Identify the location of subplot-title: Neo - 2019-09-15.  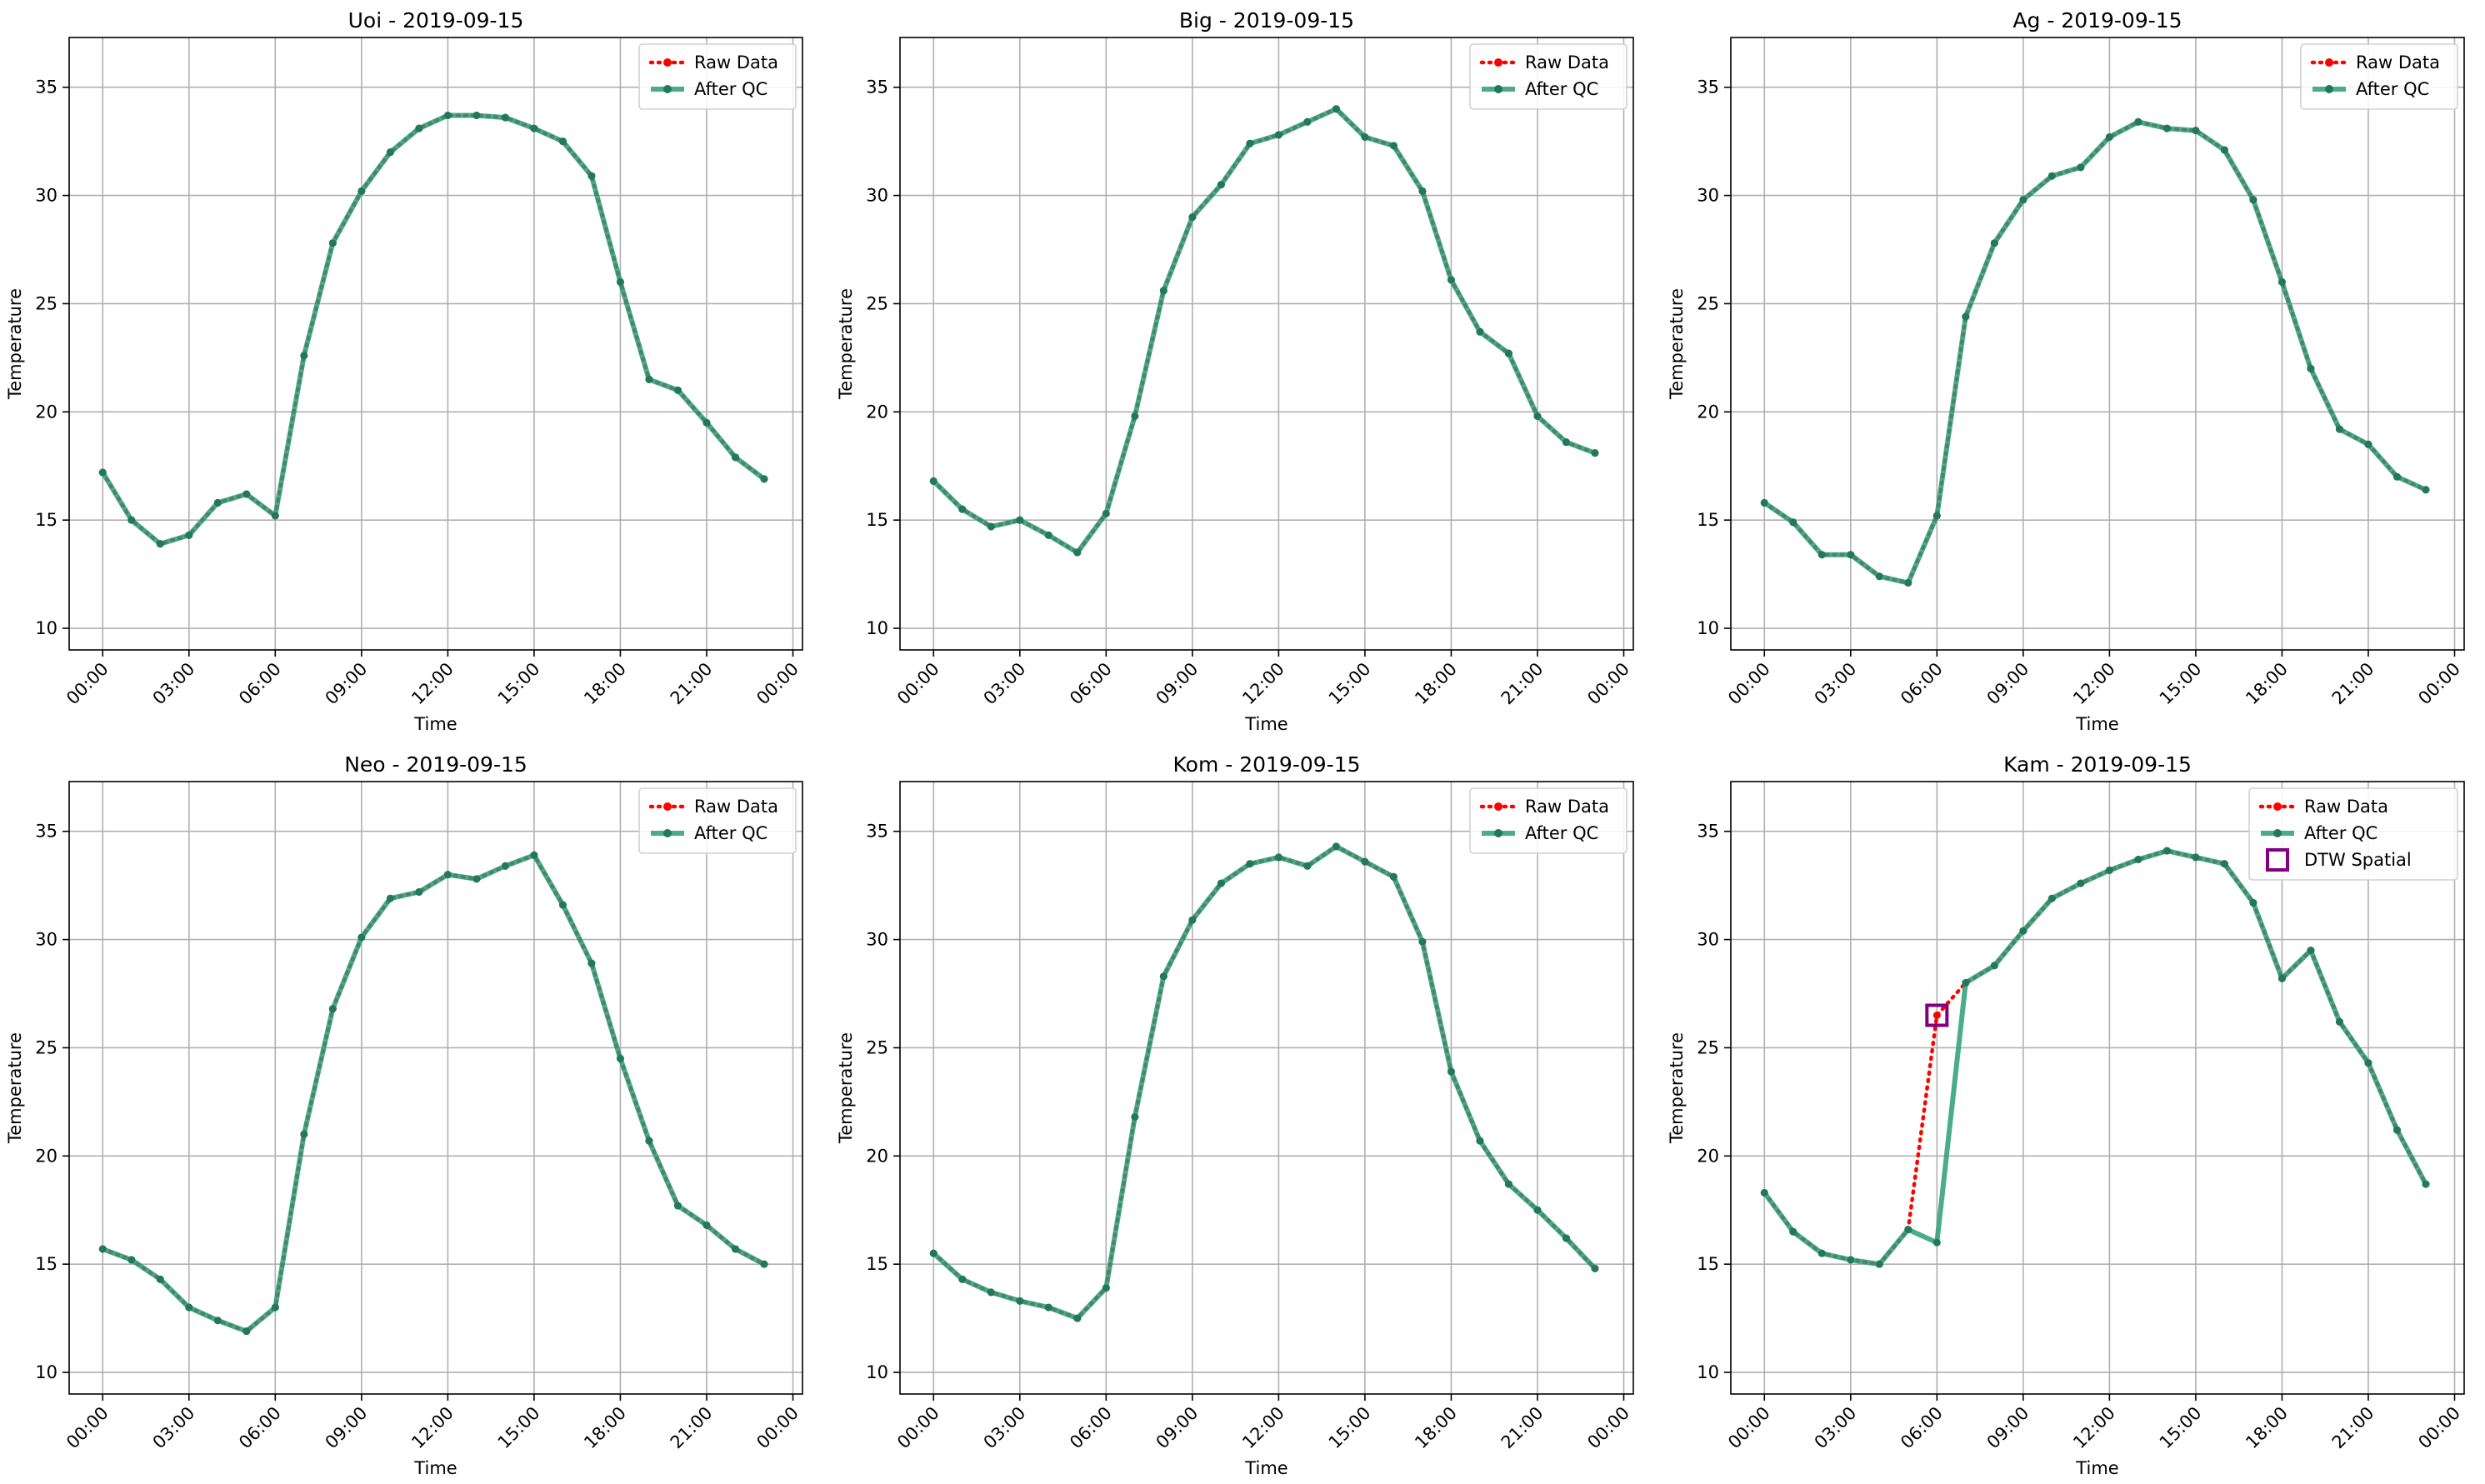
(436, 764).